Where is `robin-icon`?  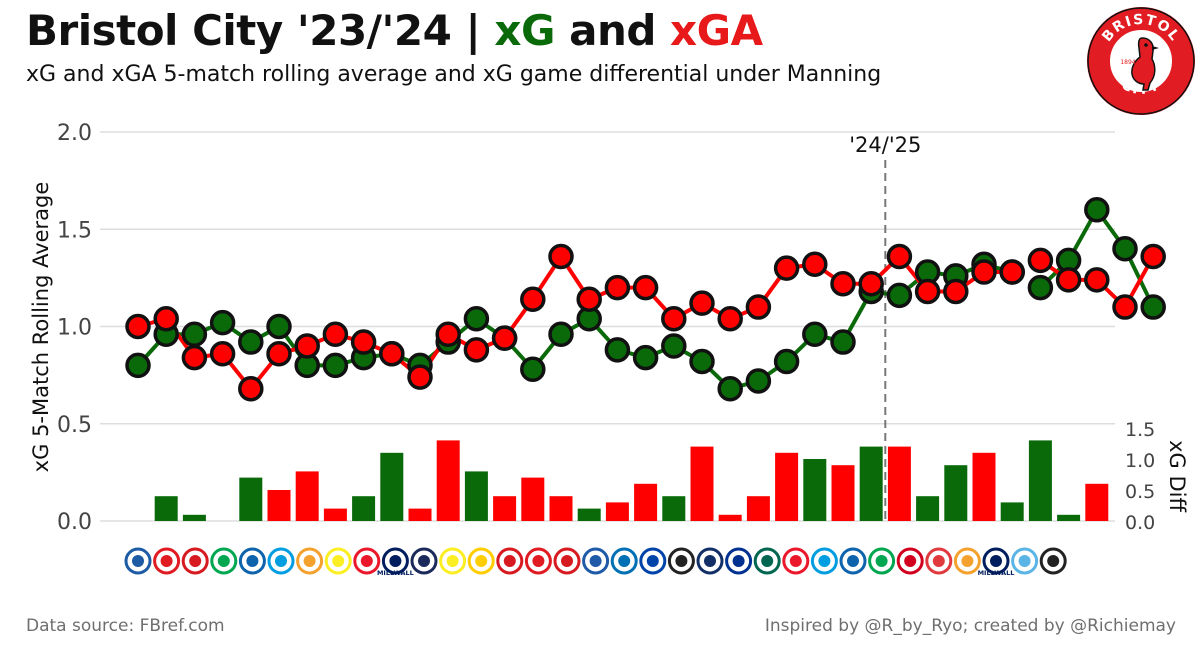 robin-icon is located at coordinates (1143, 64).